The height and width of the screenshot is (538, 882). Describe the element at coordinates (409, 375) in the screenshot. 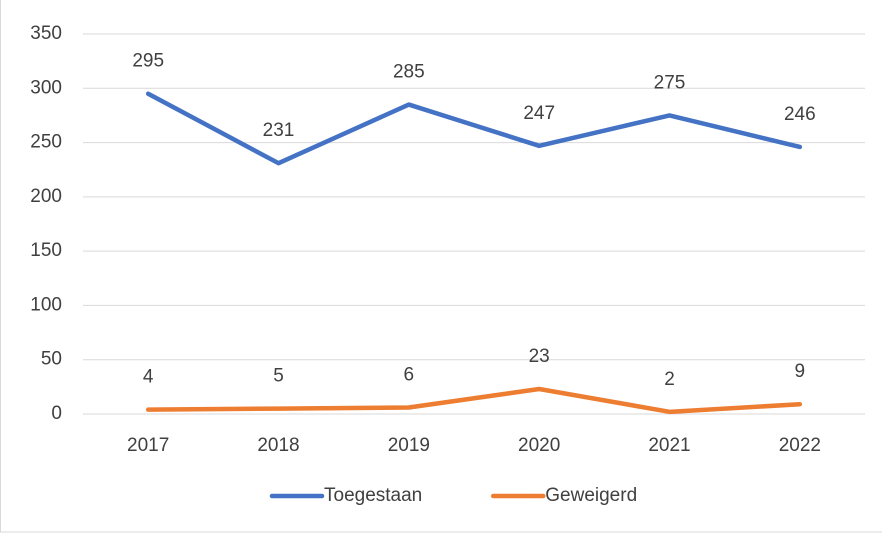

I see `data-label: 6` at that location.